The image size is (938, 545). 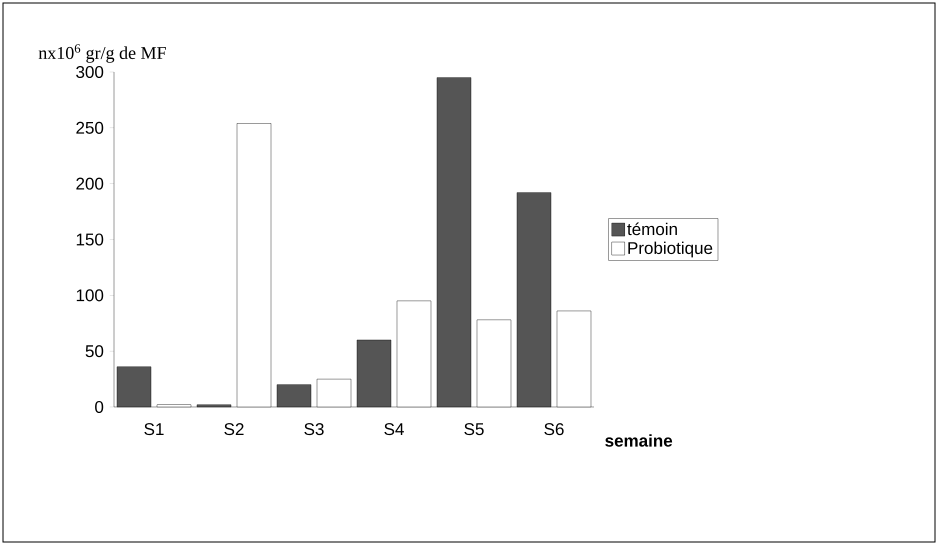 What do you see at coordinates (652, 229) in the screenshot?
I see `legend-label: témoin` at bounding box center [652, 229].